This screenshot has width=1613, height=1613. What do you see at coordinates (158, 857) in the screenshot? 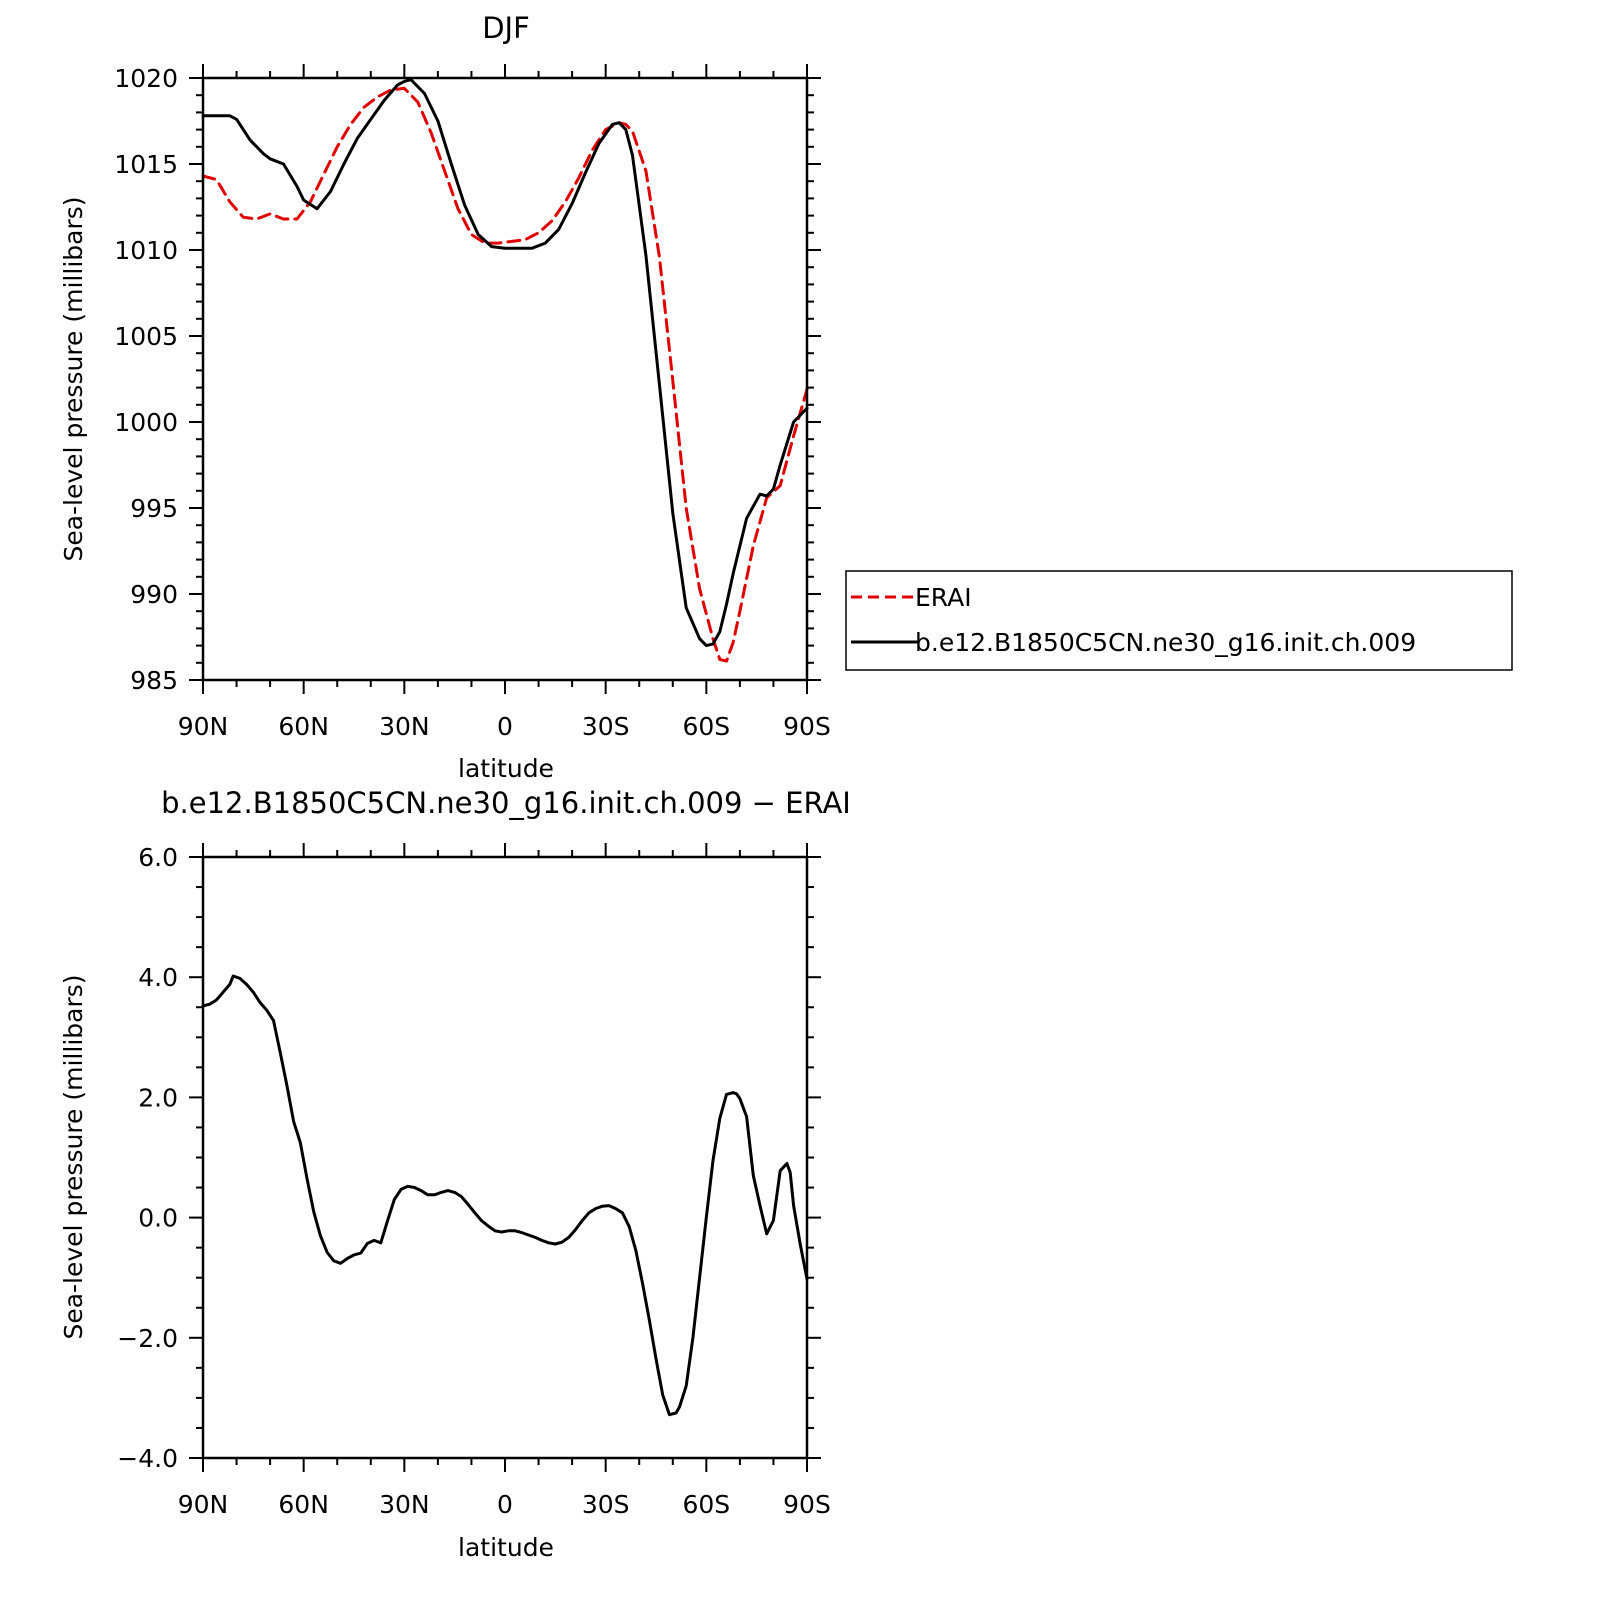
I see `y-tick-label: 6.0` at bounding box center [158, 857].